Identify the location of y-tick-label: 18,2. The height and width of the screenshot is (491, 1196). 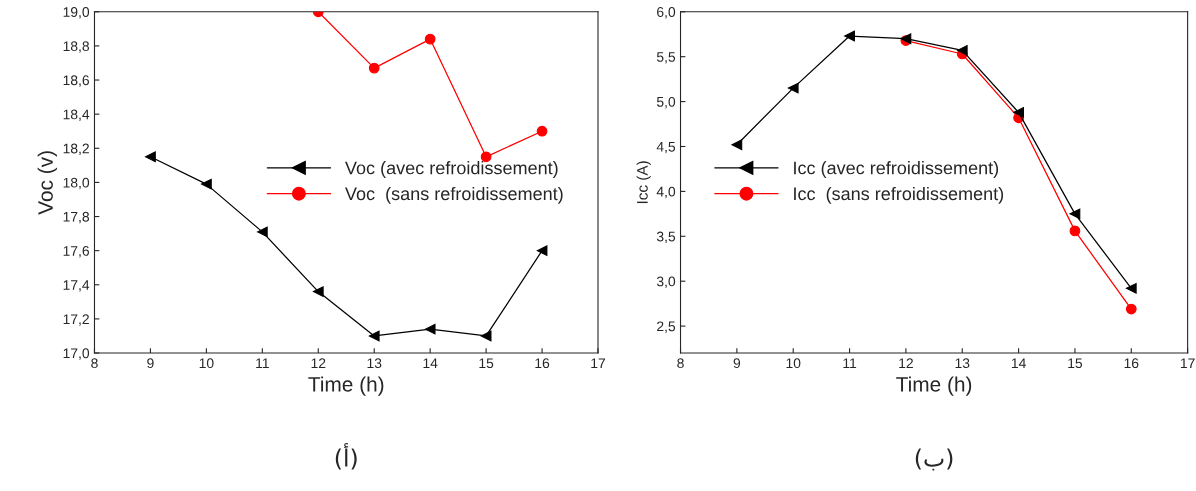
(76, 149).